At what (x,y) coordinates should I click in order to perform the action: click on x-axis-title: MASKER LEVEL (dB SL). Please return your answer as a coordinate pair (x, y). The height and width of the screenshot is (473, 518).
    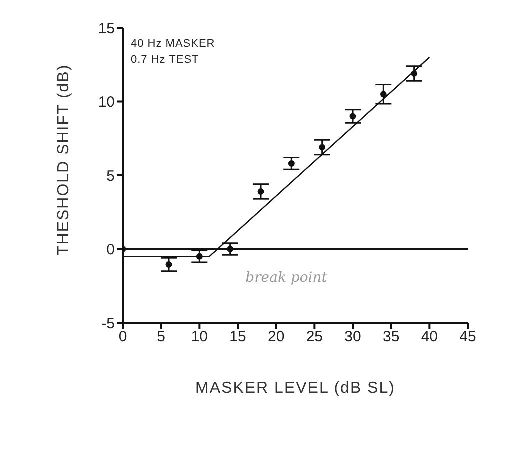
    Looking at the image, I should click on (296, 388).